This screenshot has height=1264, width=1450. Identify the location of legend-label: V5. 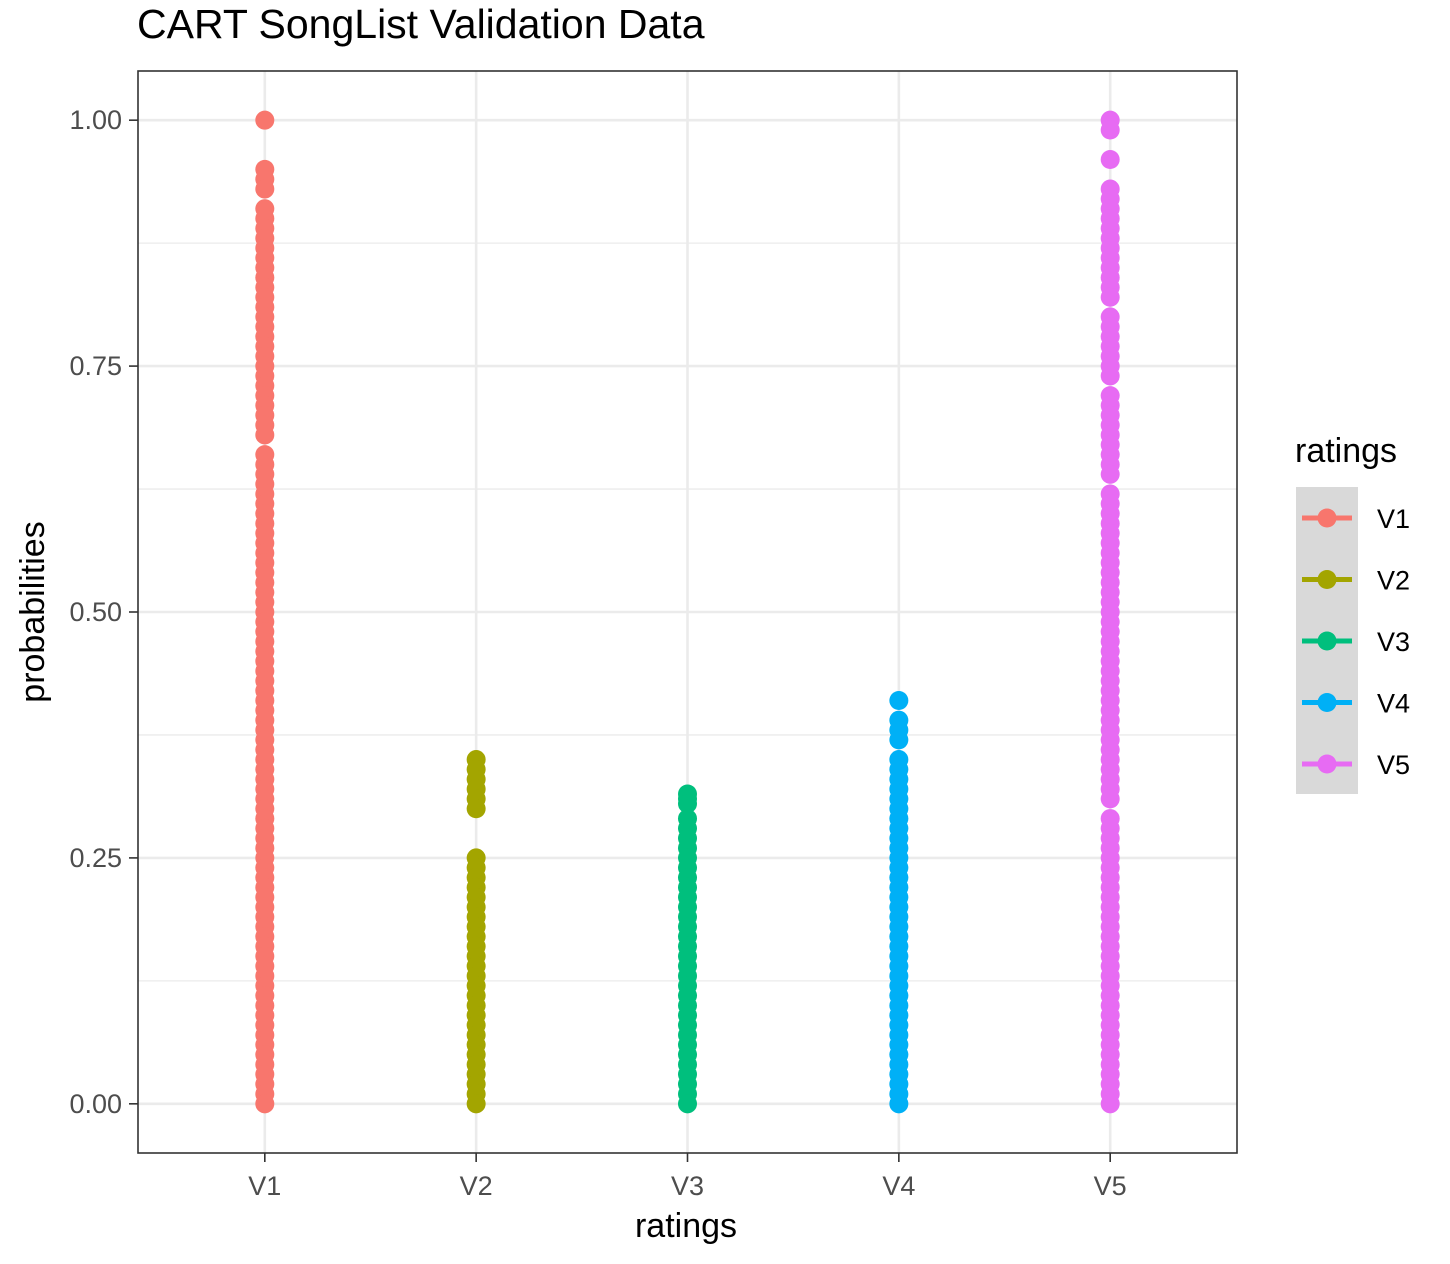
(1393, 765).